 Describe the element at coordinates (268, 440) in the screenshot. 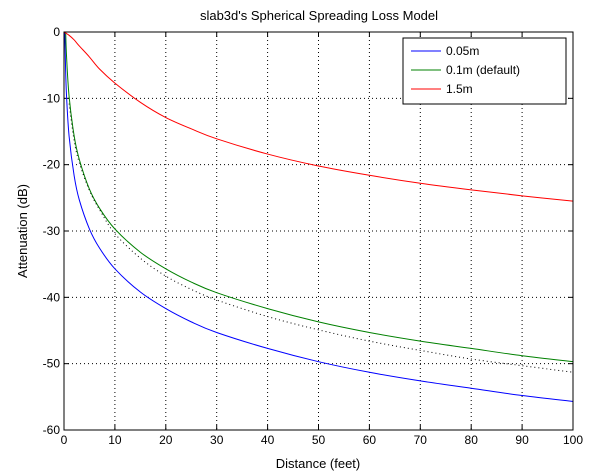

I see `x-tick-label: 40` at that location.